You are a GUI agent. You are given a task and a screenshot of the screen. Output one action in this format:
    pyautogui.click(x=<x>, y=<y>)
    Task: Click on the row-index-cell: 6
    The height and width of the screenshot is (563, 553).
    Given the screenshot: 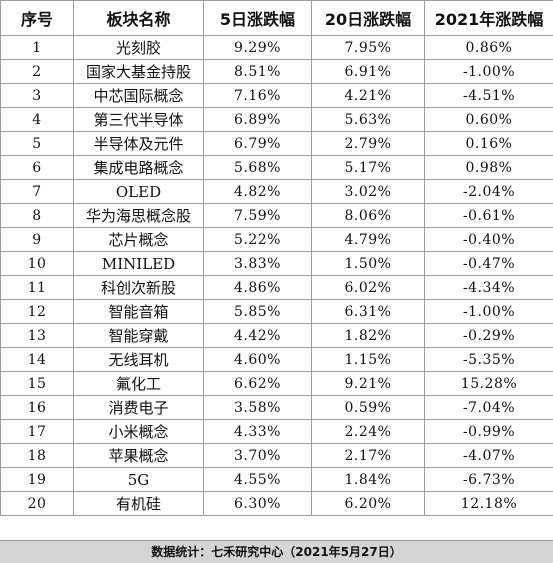 What is the action you would take?
    pyautogui.click(x=37, y=167)
    